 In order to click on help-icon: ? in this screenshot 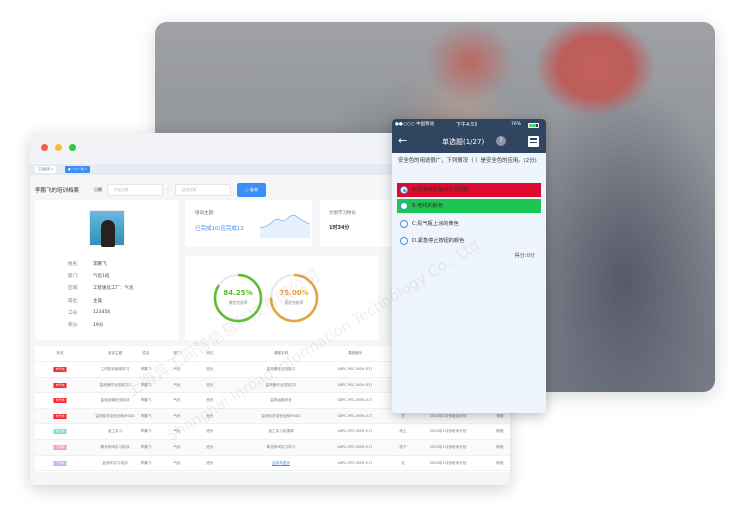, I will do `click(501, 141)`.